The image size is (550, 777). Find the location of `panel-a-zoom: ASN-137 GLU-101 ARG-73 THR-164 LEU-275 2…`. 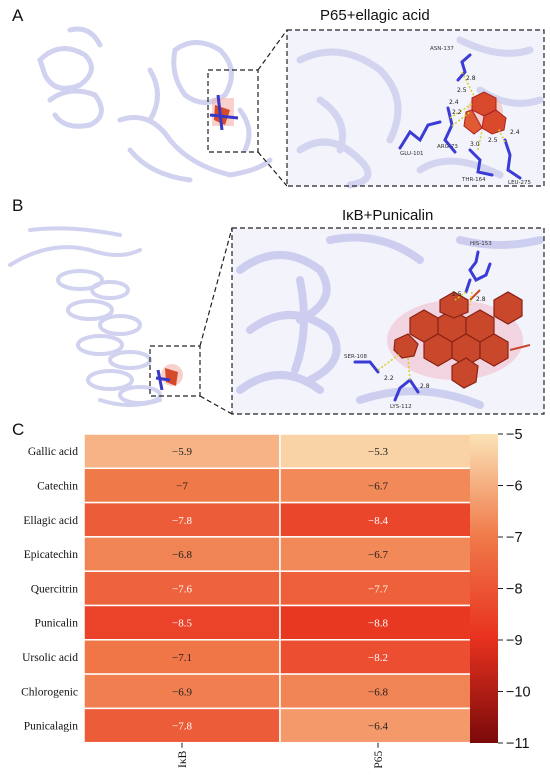

panel-a-zoom: ASN-137 GLU-101 ARG-73 THR-164 LEU-275 2… is located at coordinates (415, 109).